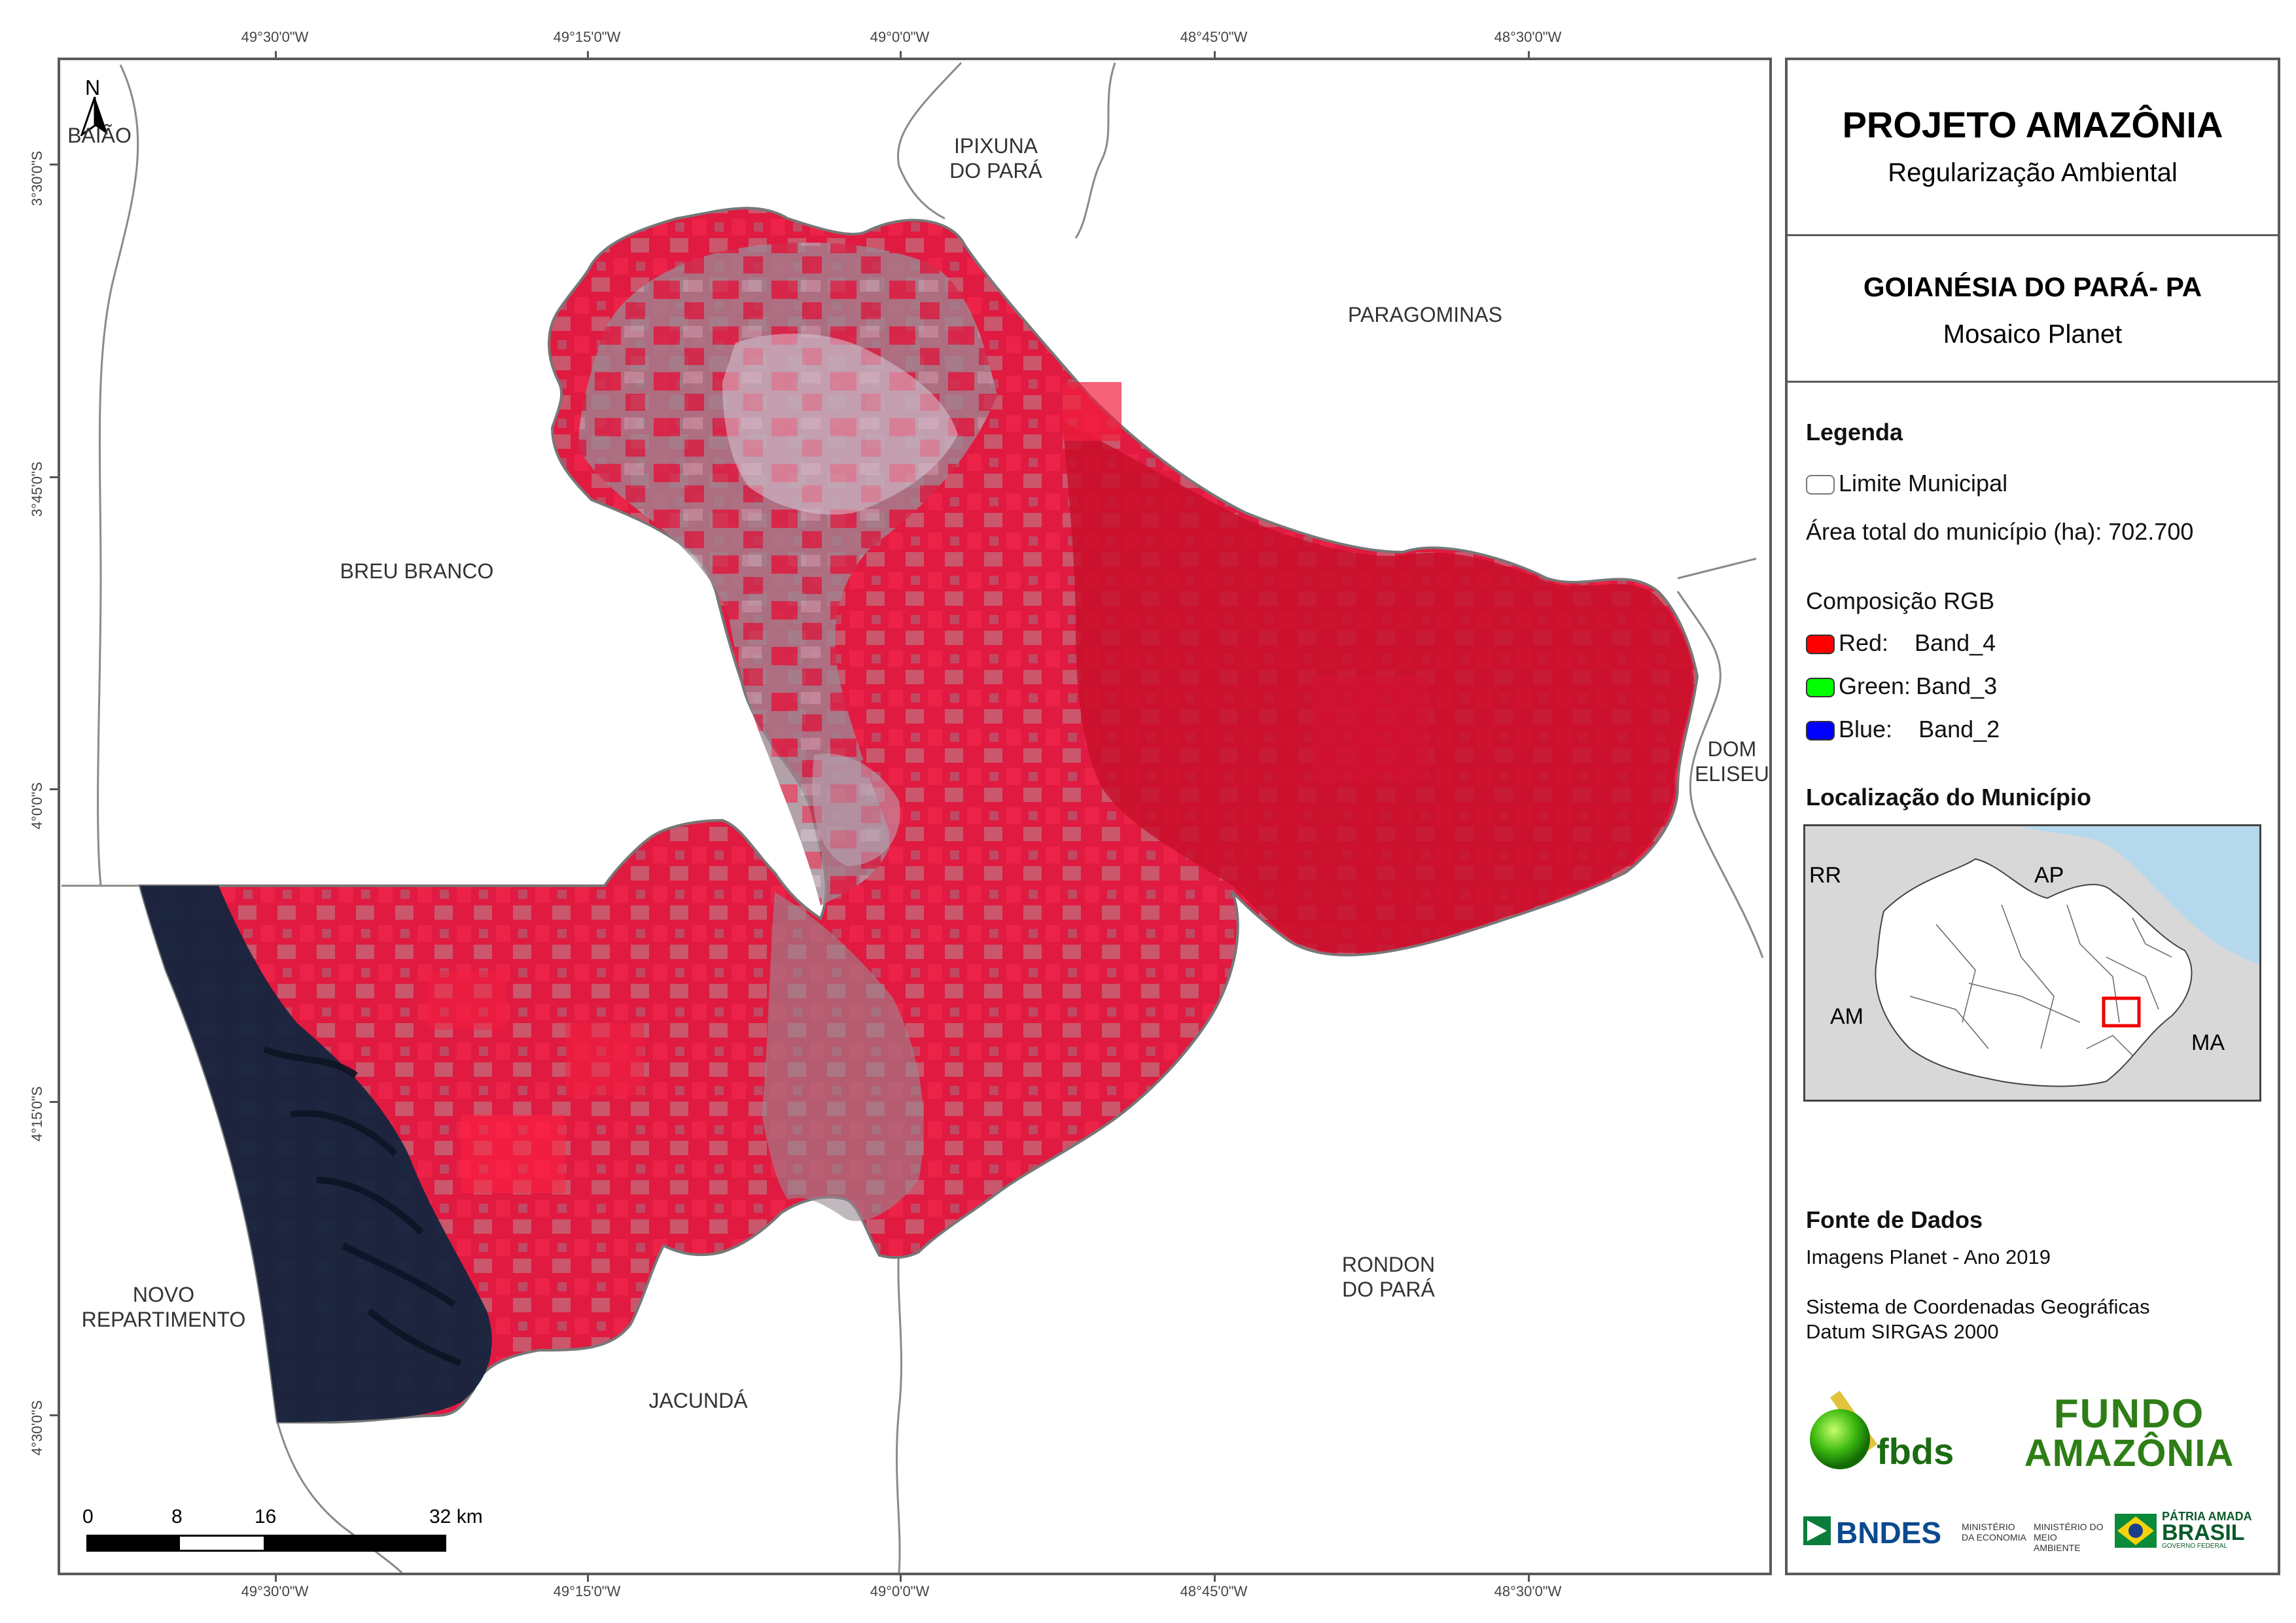 The height and width of the screenshot is (1623, 2296). What do you see at coordinates (900, 1591) in the screenshot?
I see `coord-bottom-3: 49°0'0"W` at bounding box center [900, 1591].